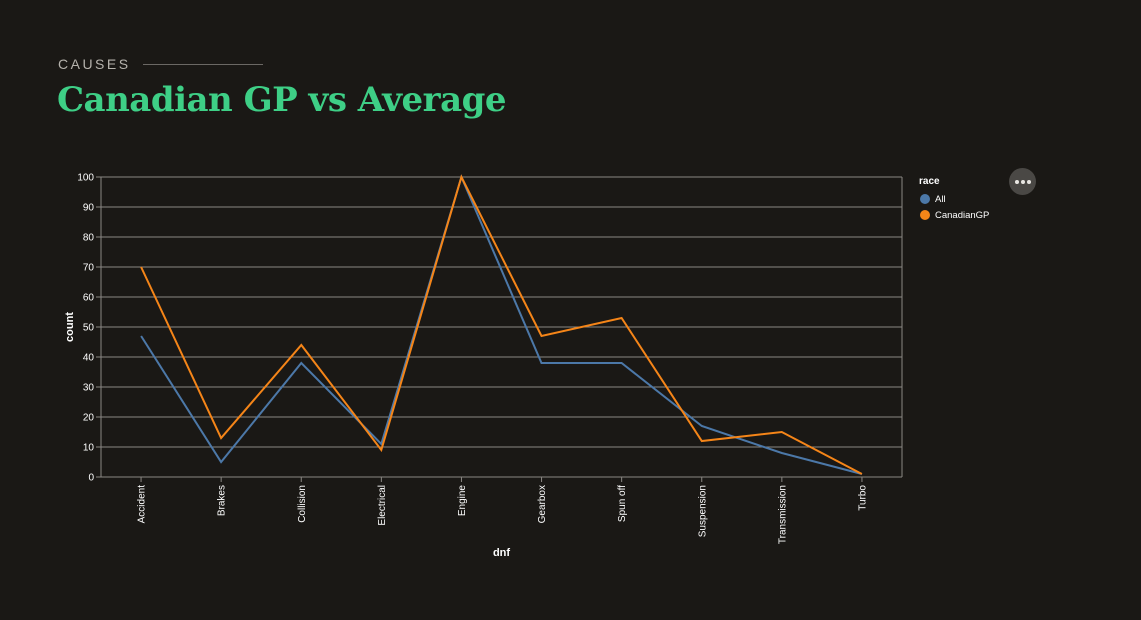 This screenshot has height=620, width=1141. Describe the element at coordinates (89, 418) in the screenshot. I see `y-tick-label: 20` at that location.